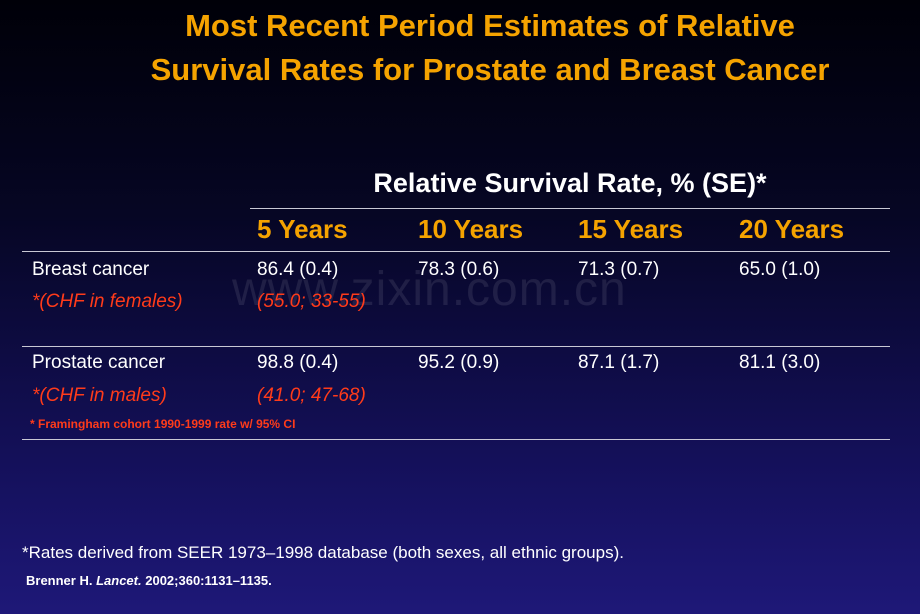 The height and width of the screenshot is (614, 920). Describe the element at coordinates (490, 25) in the screenshot. I see `title-line-1: Most Recent Period Estimates of Relative` at that location.